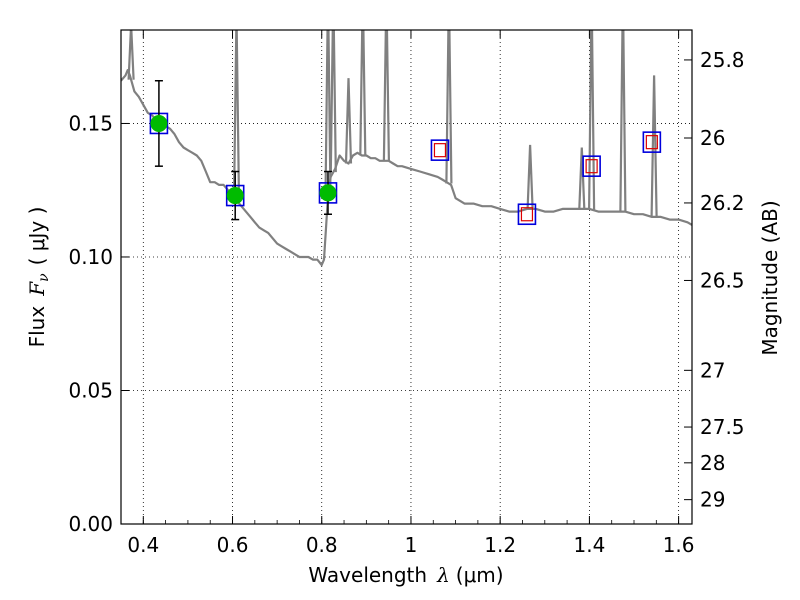 The image size is (800, 600). I want to click on mag-tick-label: 26.5, so click(722, 280).